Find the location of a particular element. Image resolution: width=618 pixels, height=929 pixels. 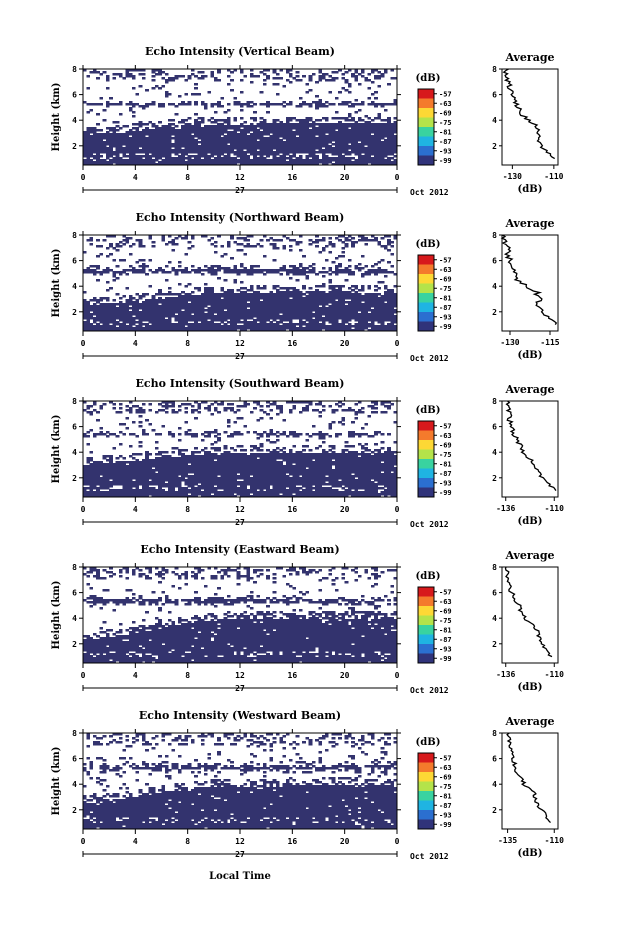

colorbar-tick-label: -99 is located at coordinates (445, 161).